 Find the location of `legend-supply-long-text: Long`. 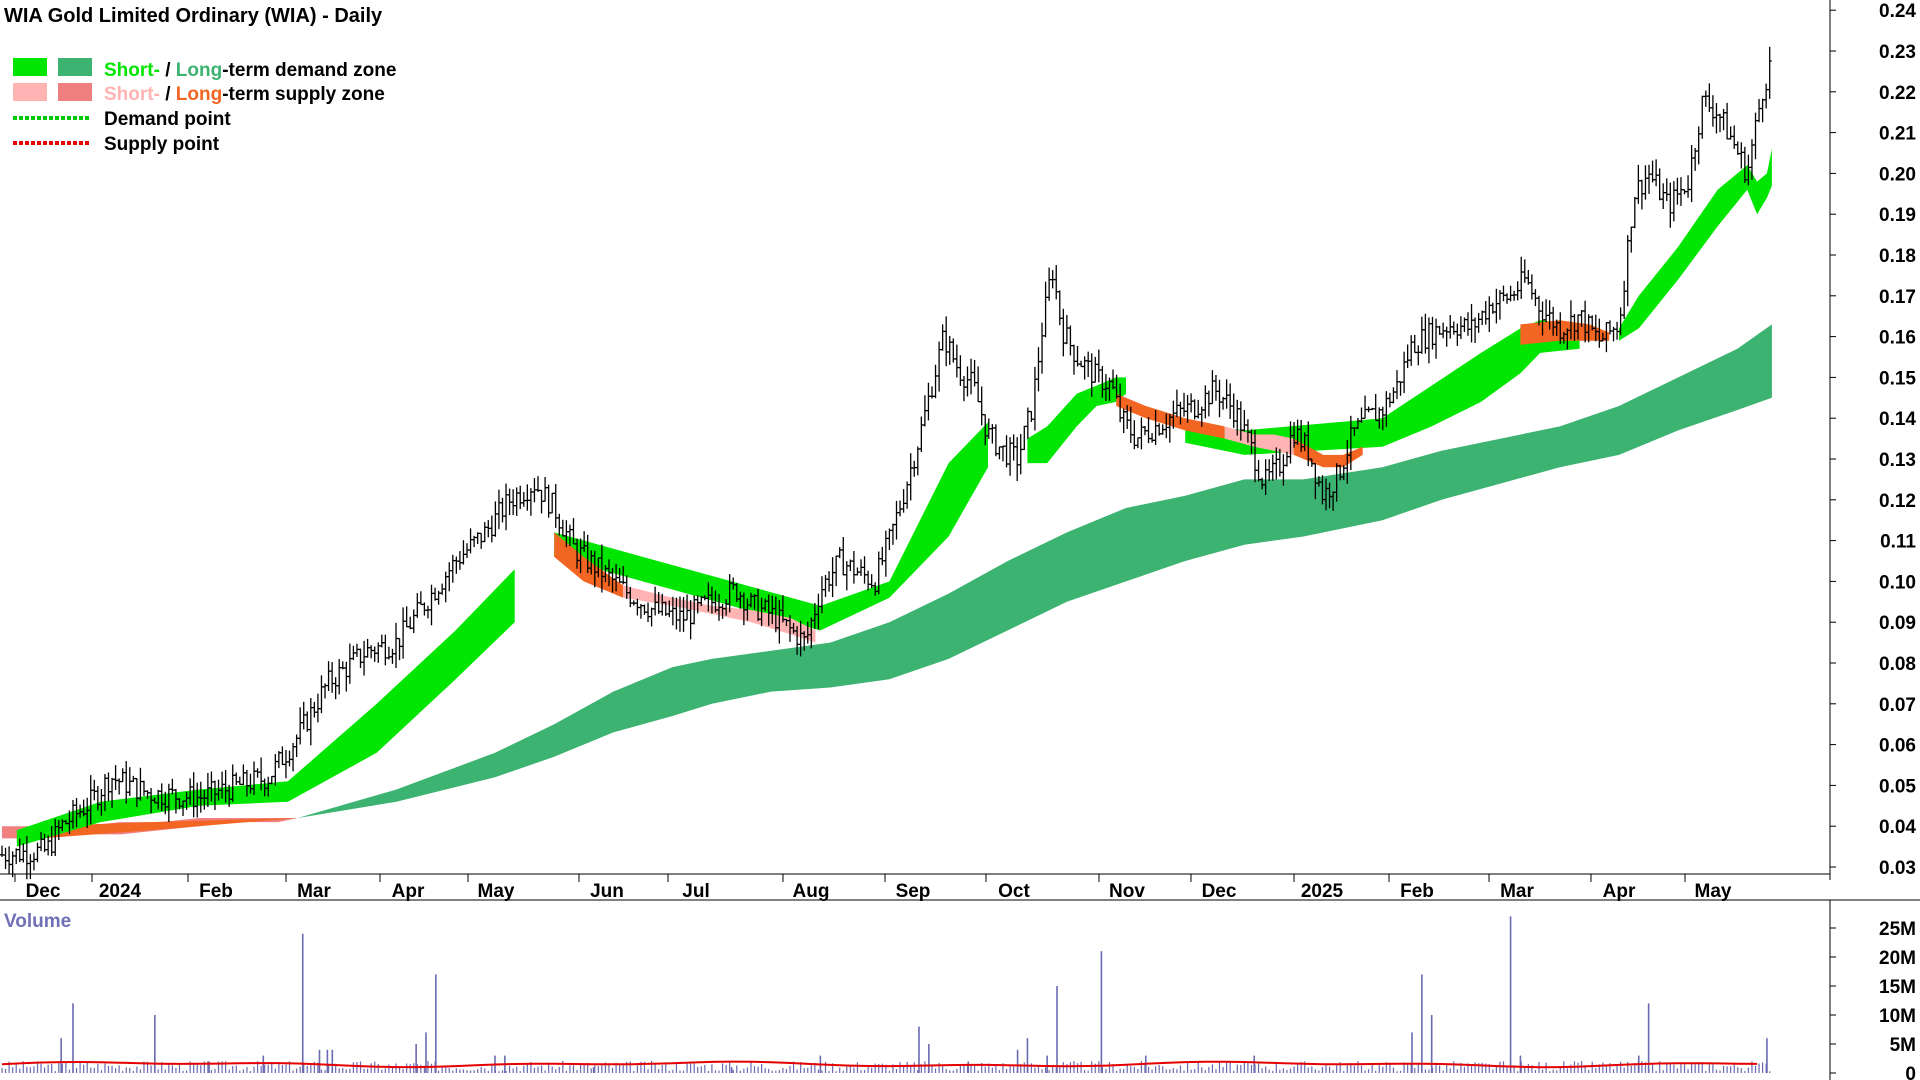

legend-supply-long-text: Long is located at coordinates (199, 94).